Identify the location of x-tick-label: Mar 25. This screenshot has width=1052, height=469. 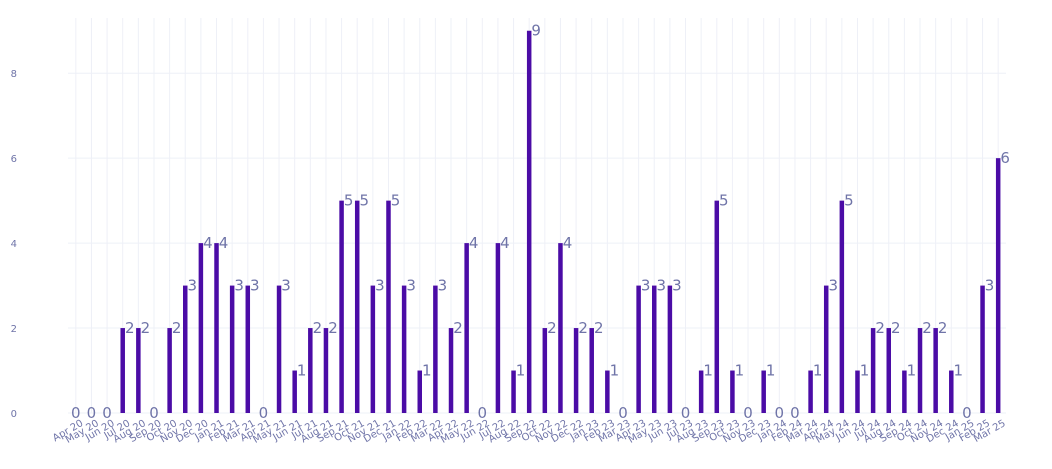
(990, 431).